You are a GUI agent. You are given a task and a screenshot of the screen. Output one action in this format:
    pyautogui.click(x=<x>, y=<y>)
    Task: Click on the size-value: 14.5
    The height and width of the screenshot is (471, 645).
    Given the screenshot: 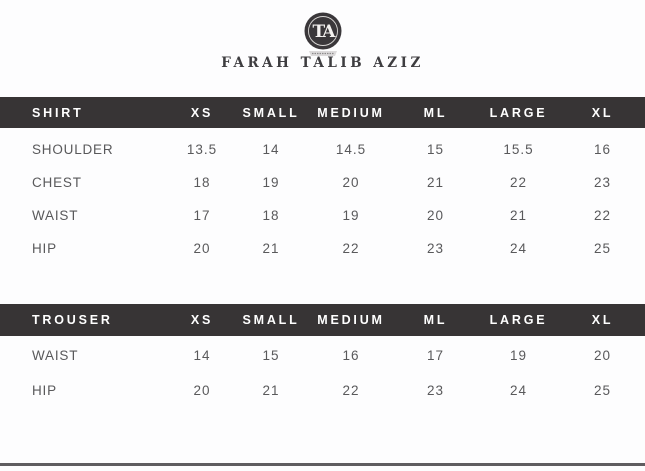 What is the action you would take?
    pyautogui.click(x=351, y=149)
    